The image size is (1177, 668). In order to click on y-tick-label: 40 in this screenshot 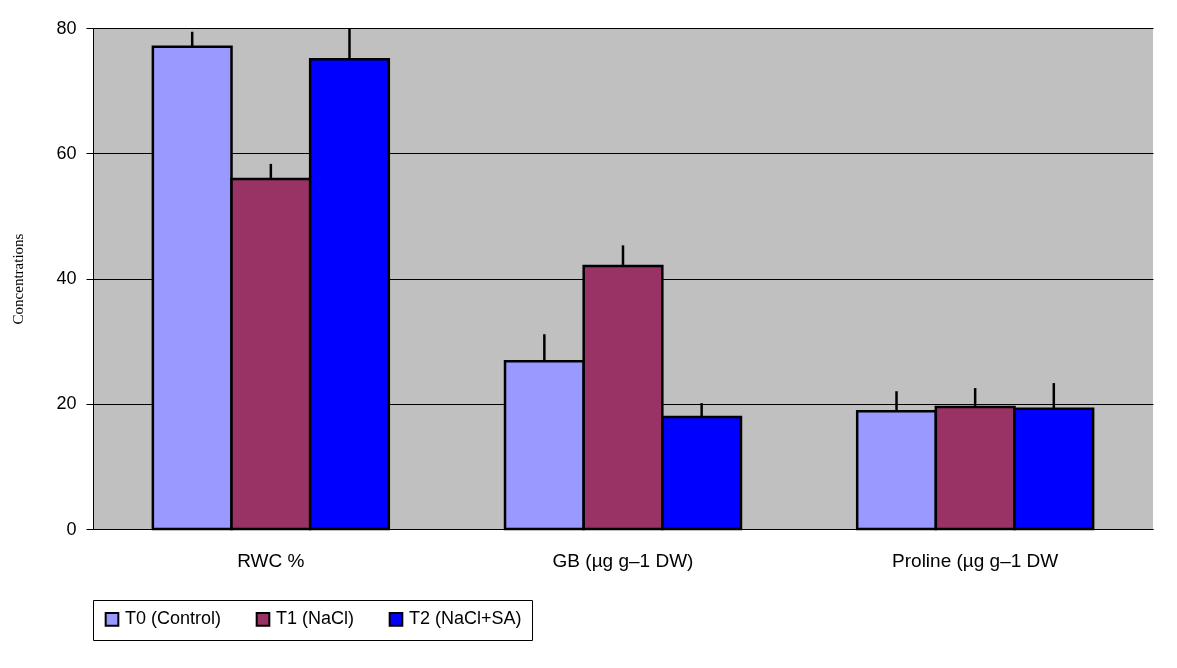, I will do `click(66, 278)`.